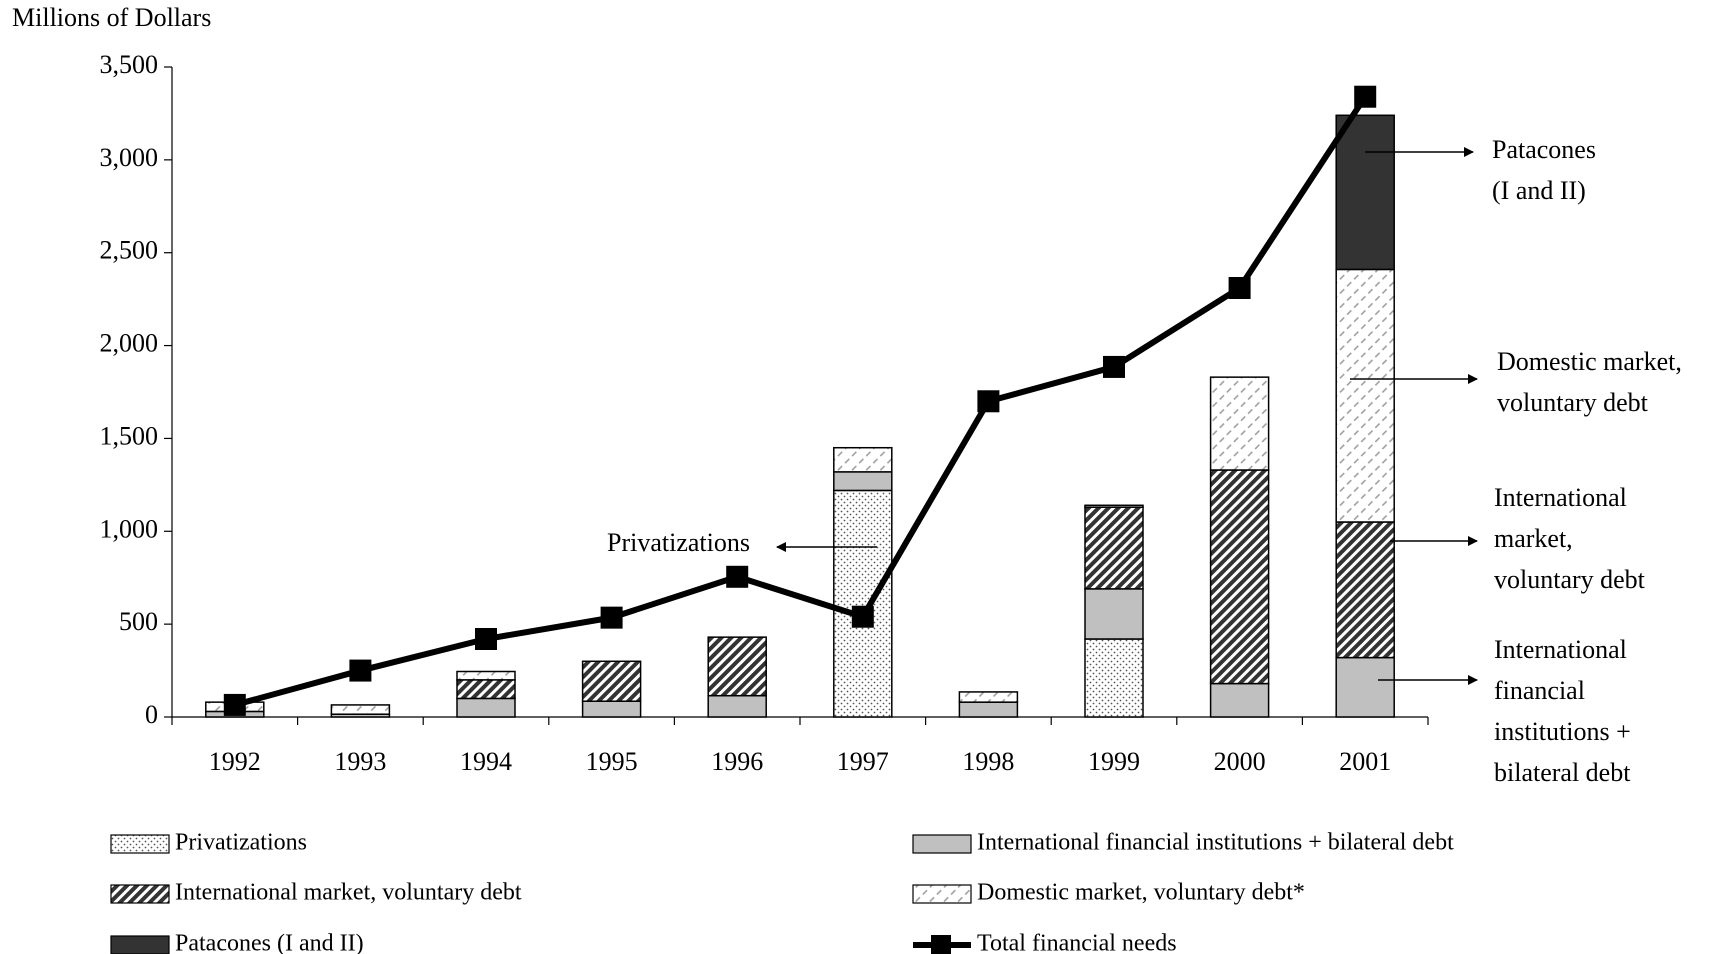  I want to click on x-tick-label: 1994, so click(486, 761).